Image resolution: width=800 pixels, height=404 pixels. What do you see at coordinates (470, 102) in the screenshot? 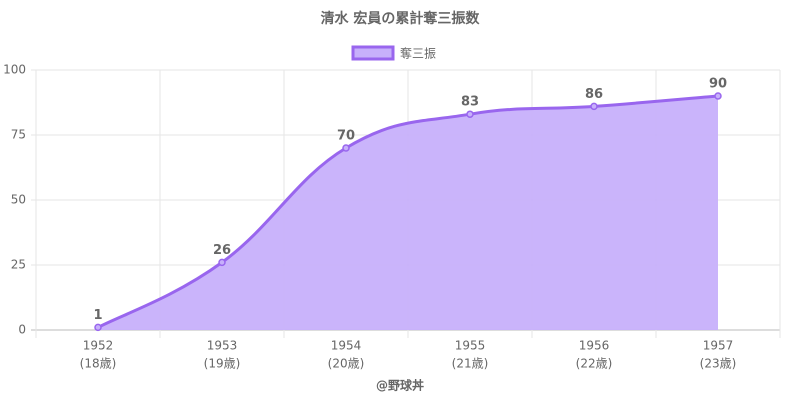
I see `data-label: 83` at bounding box center [470, 102].